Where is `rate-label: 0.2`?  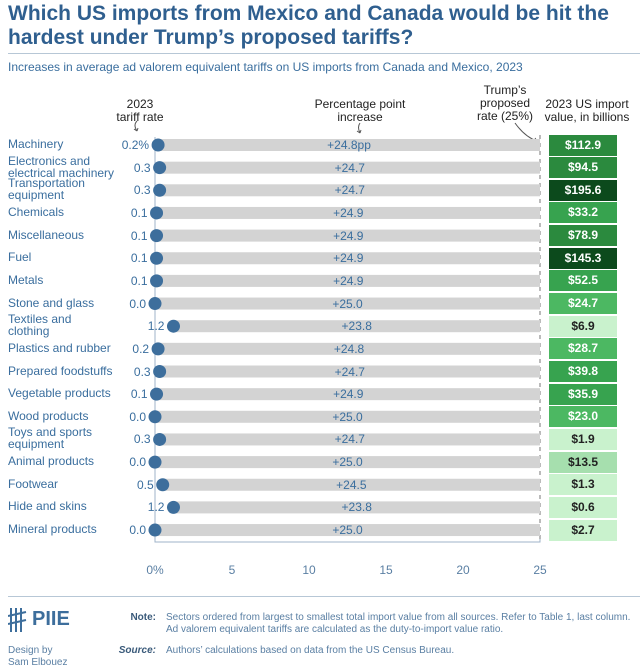 rate-label: 0.2 is located at coordinates (141, 348).